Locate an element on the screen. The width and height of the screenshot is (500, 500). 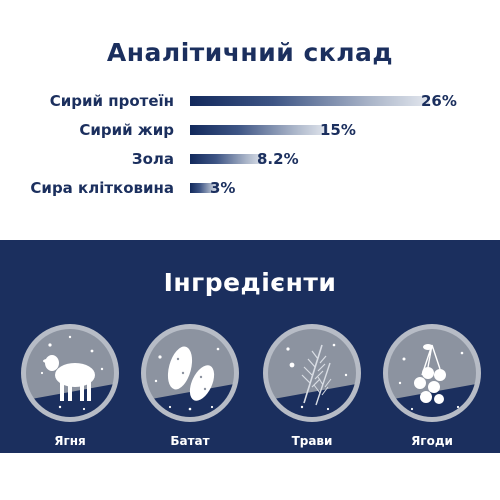
ingredient-lamb: Ягня is located at coordinates (70, 388).